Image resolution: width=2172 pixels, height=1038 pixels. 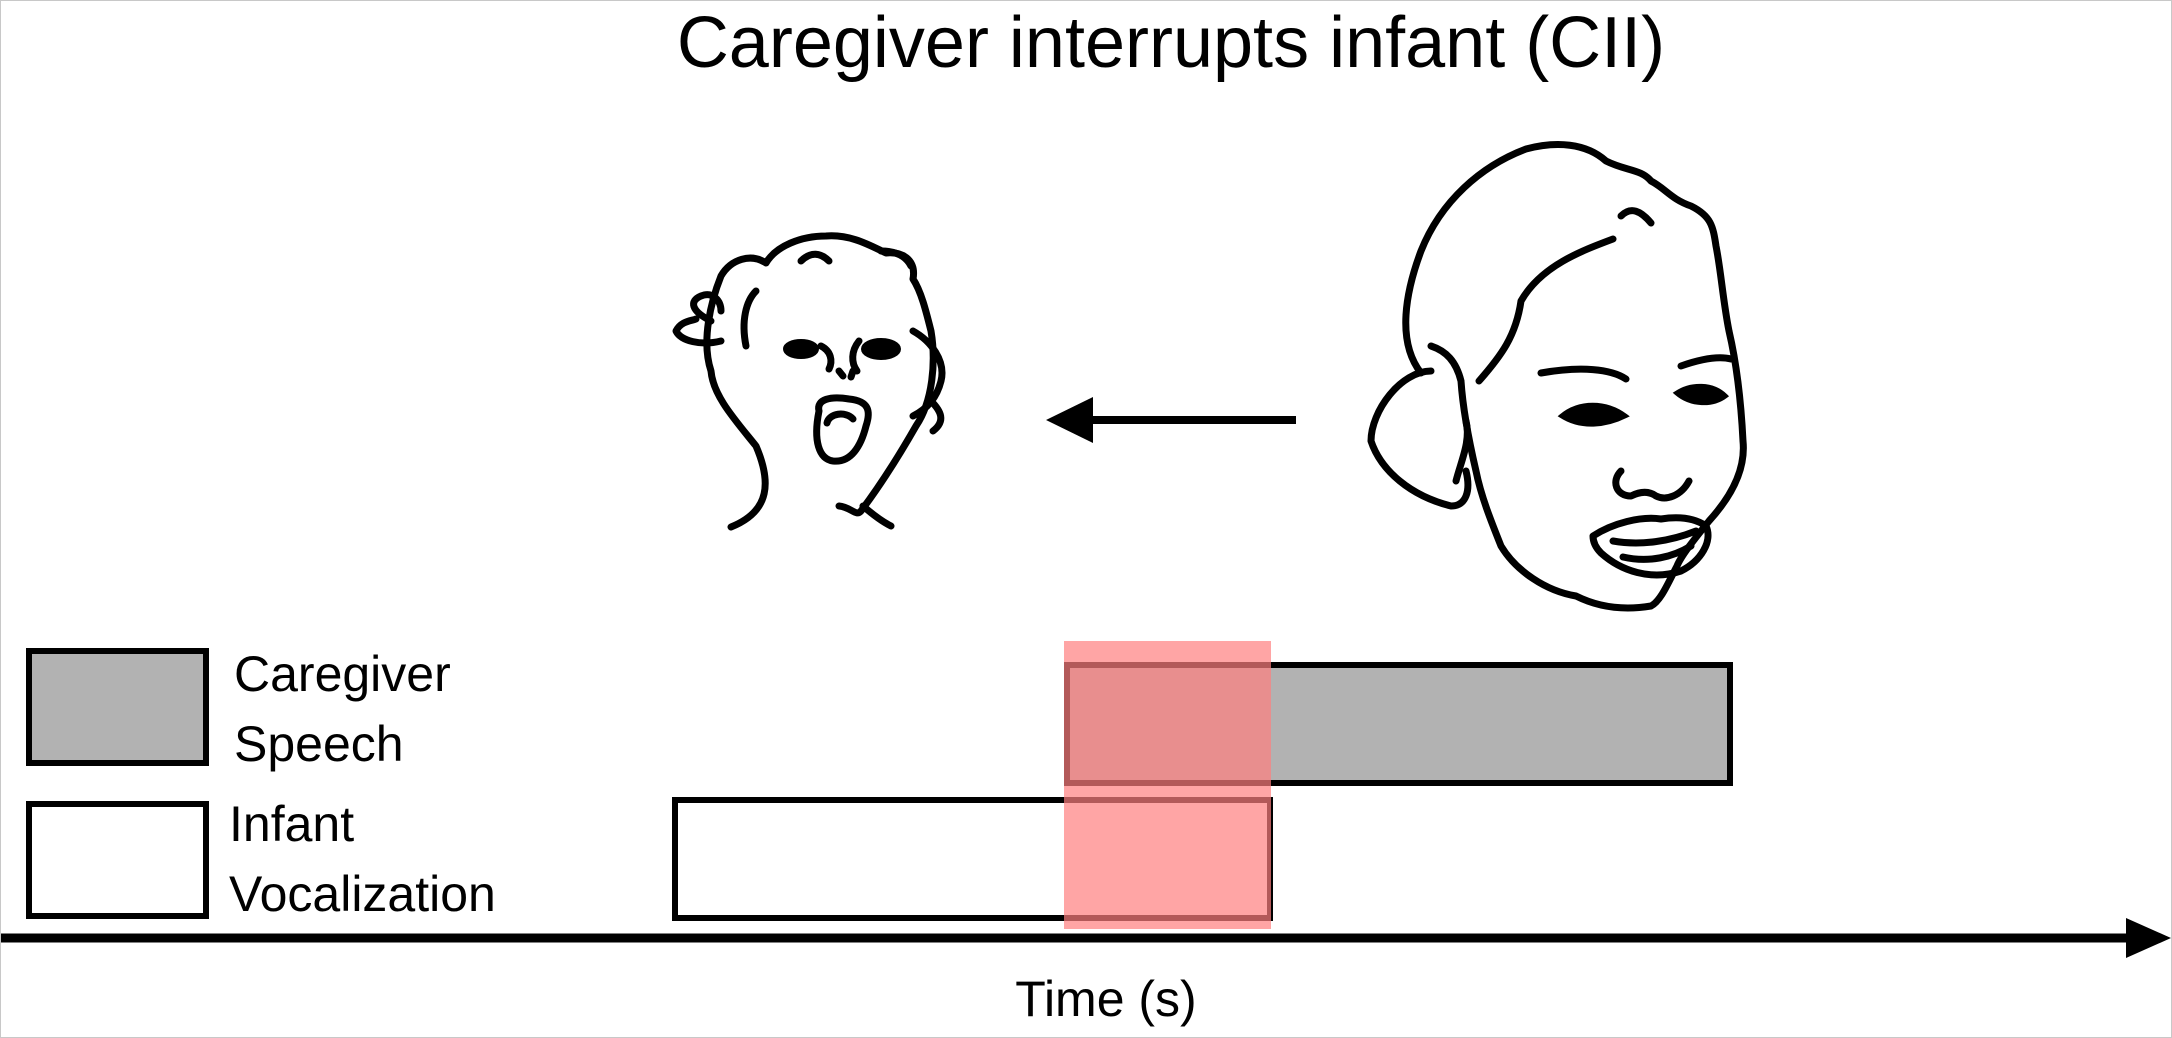 What do you see at coordinates (1105, 999) in the screenshot?
I see `time-axis-label: Time (s)` at bounding box center [1105, 999].